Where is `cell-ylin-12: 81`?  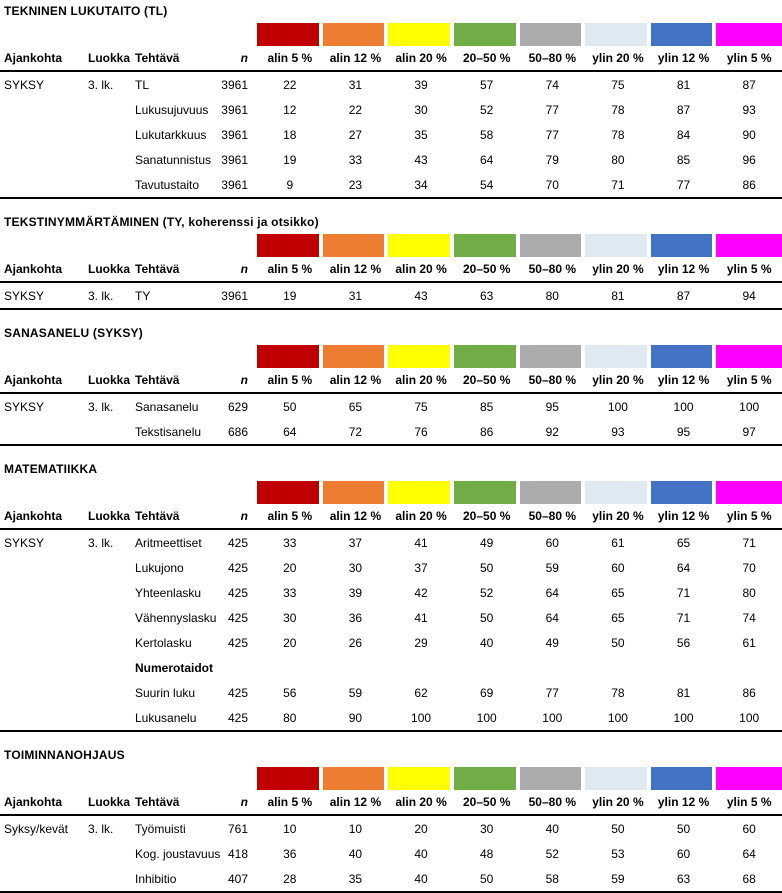 cell-ylin-12: 81 is located at coordinates (683, 692).